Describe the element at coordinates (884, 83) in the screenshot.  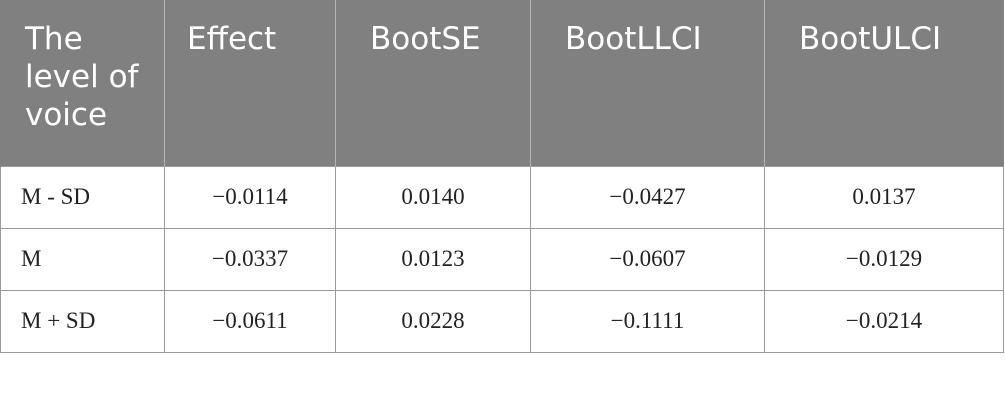
I see `header-bootulci: BootULCI` at that location.